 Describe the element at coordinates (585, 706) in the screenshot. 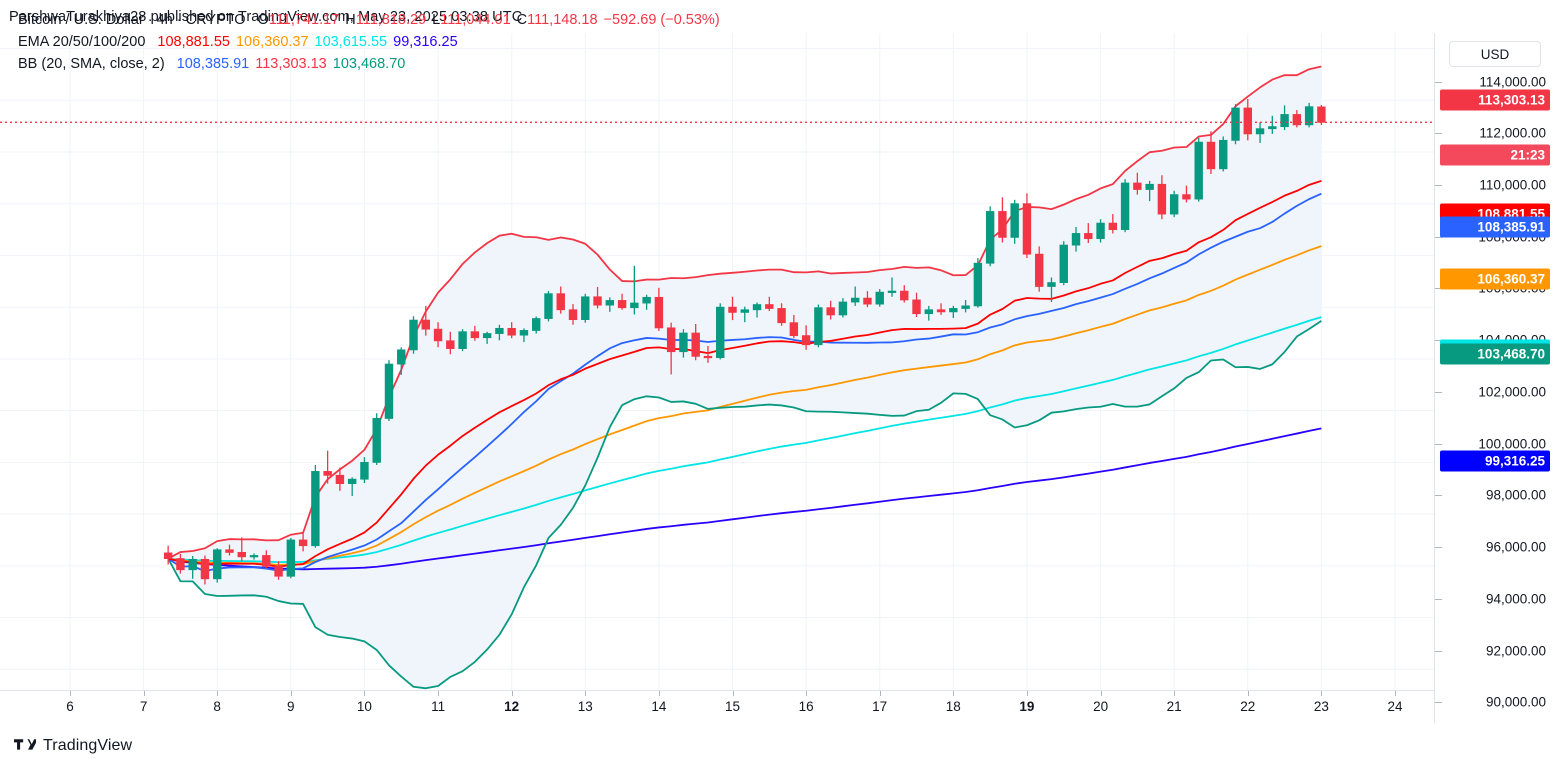

I see `time-axis-tick-label: 13` at that location.